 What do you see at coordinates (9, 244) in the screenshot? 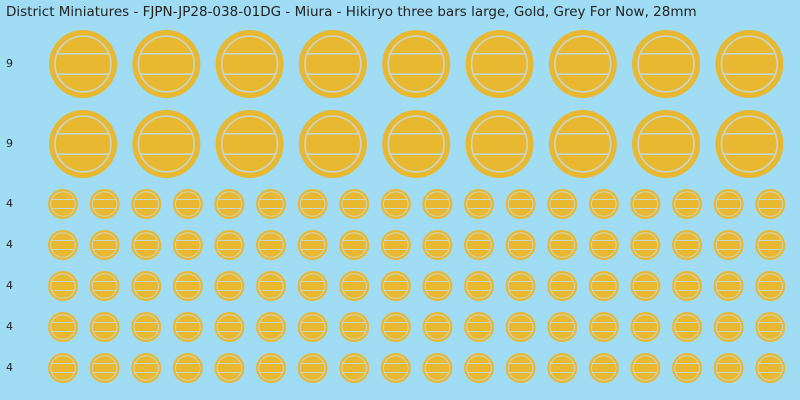
I see `row-label: 4` at bounding box center [9, 244].